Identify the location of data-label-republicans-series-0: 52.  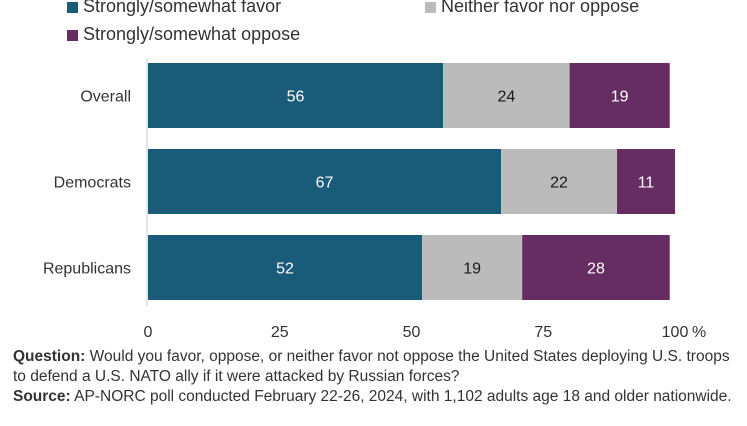
(285, 269).